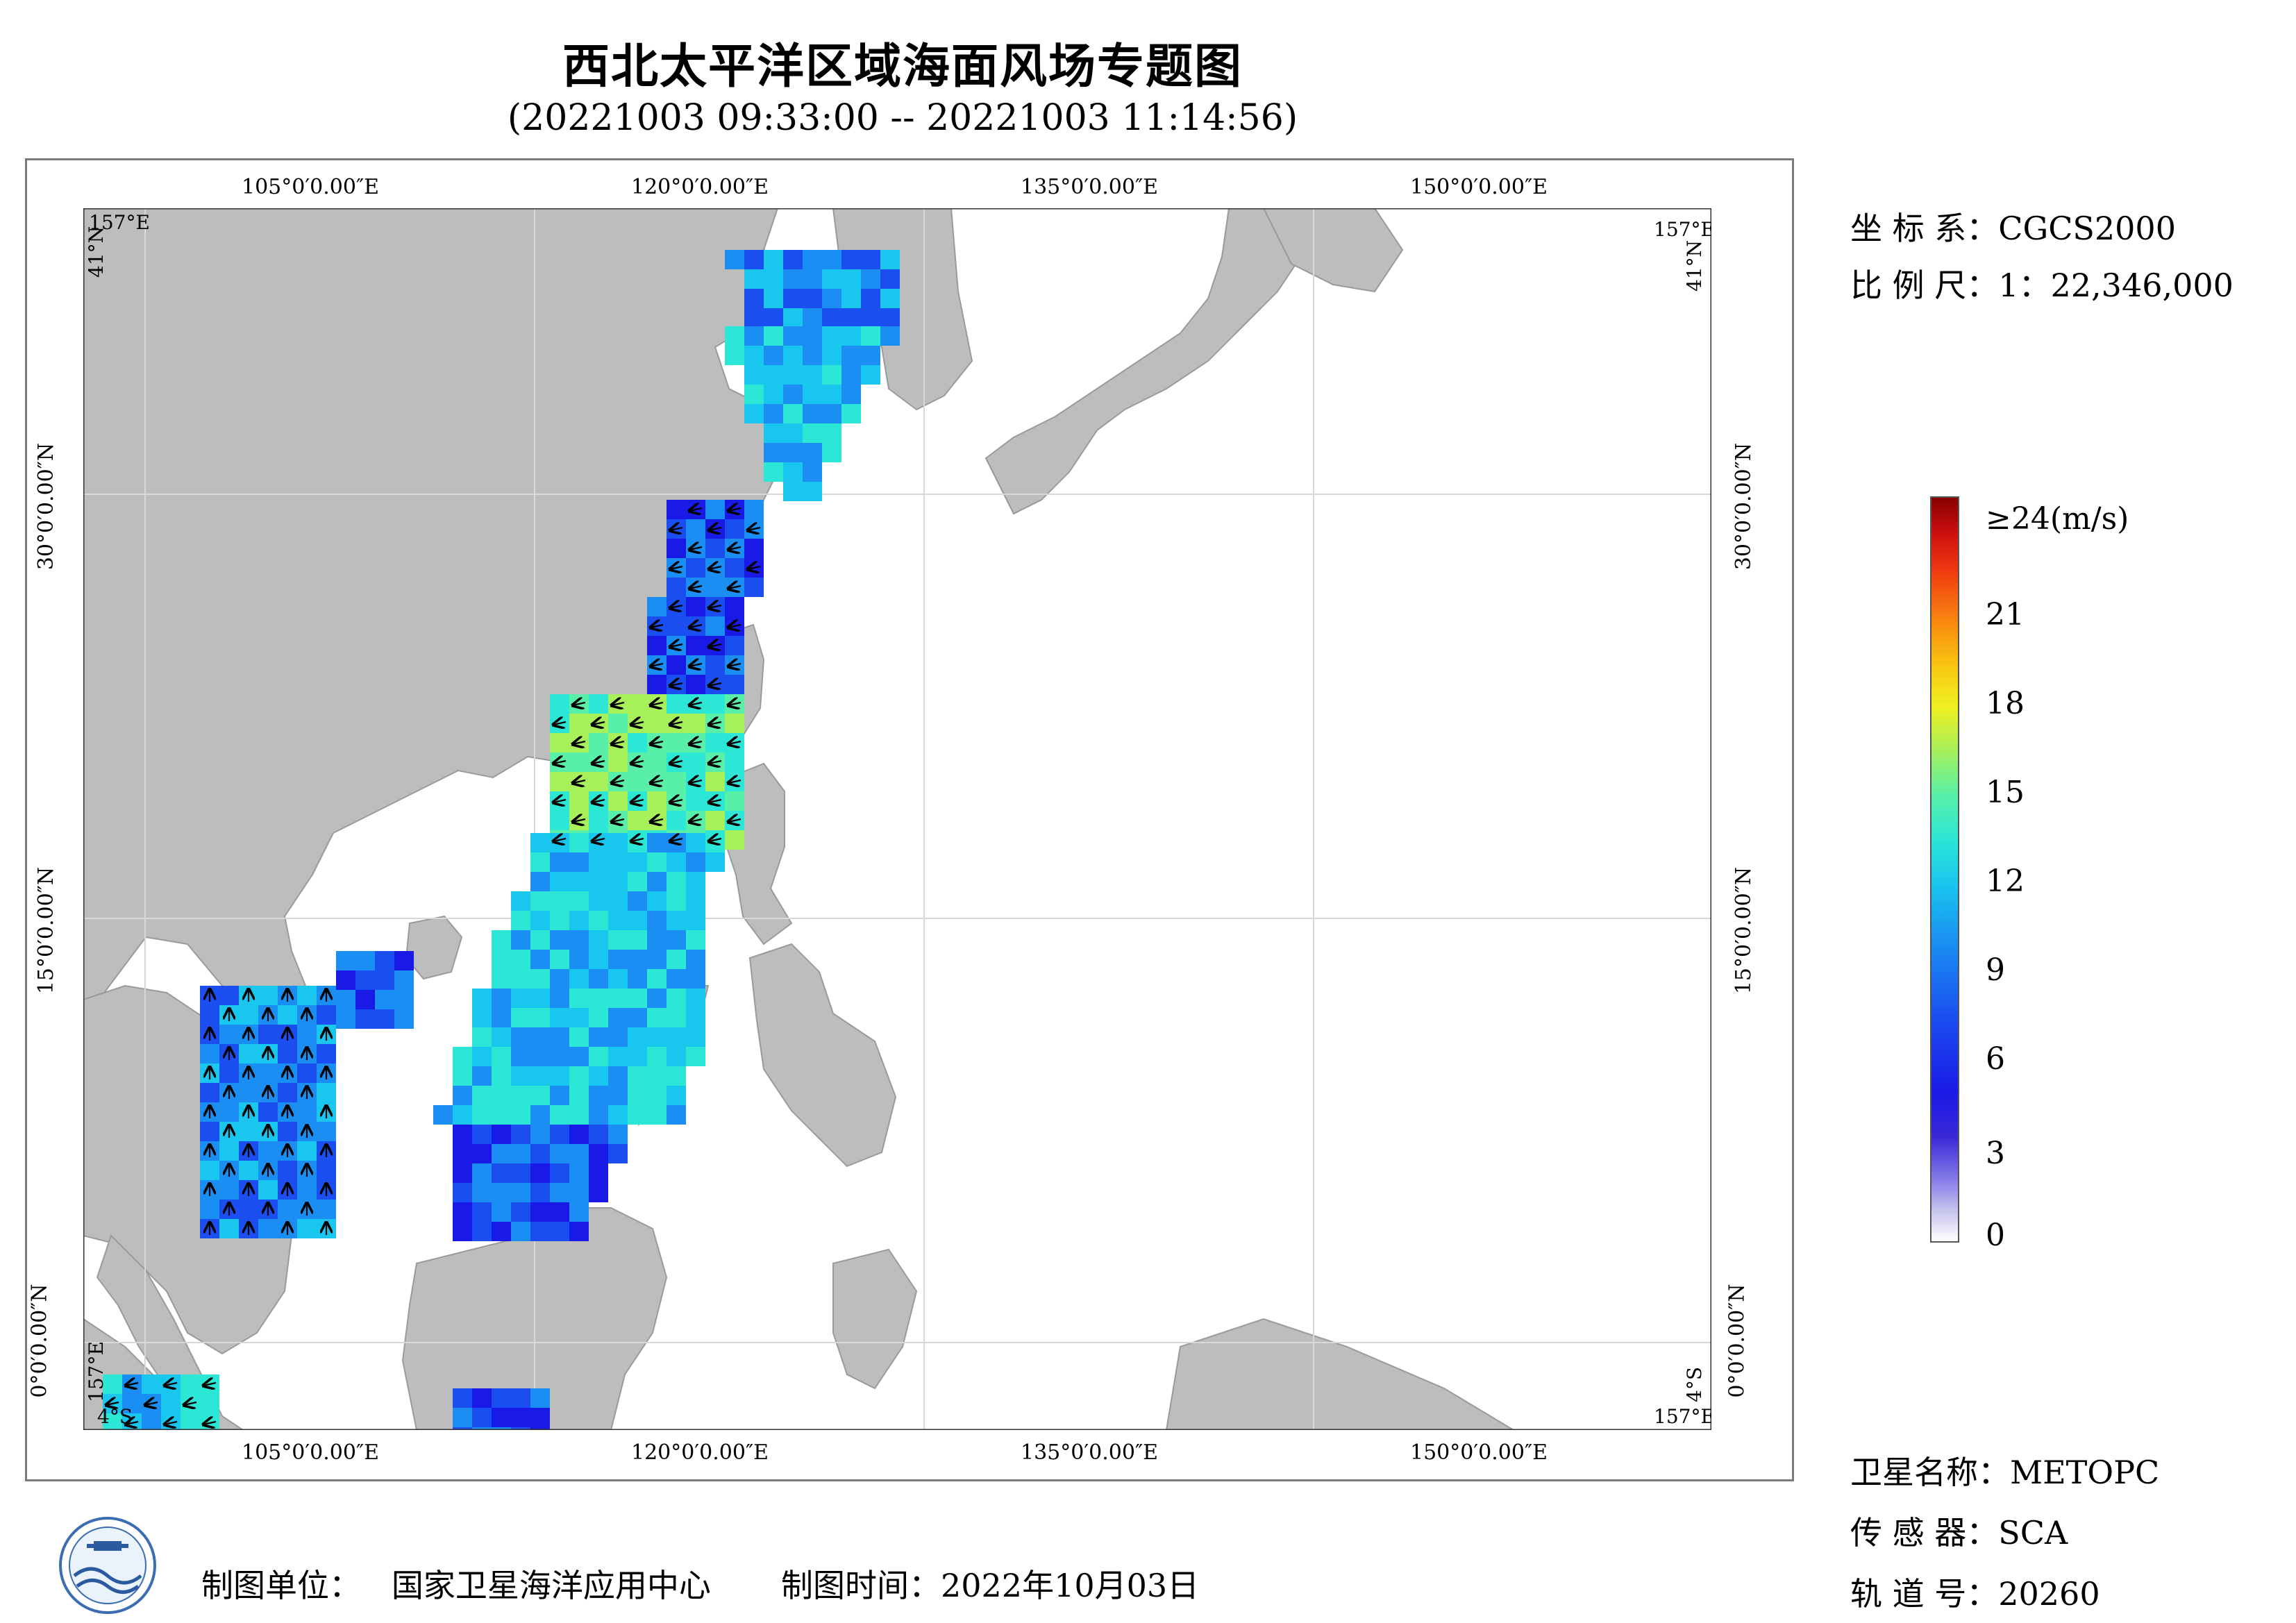 The image size is (2296, 1623). I want to click on legend-tick-3: 3, so click(1995, 1153).